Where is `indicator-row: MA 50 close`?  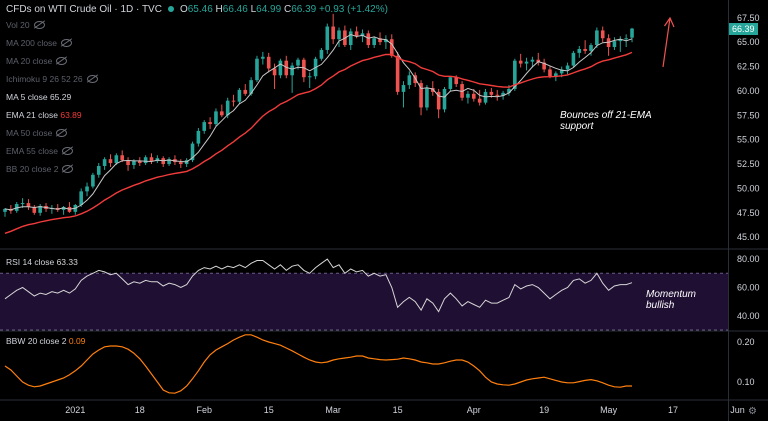 indicator-row: MA 50 close is located at coordinates (37, 133).